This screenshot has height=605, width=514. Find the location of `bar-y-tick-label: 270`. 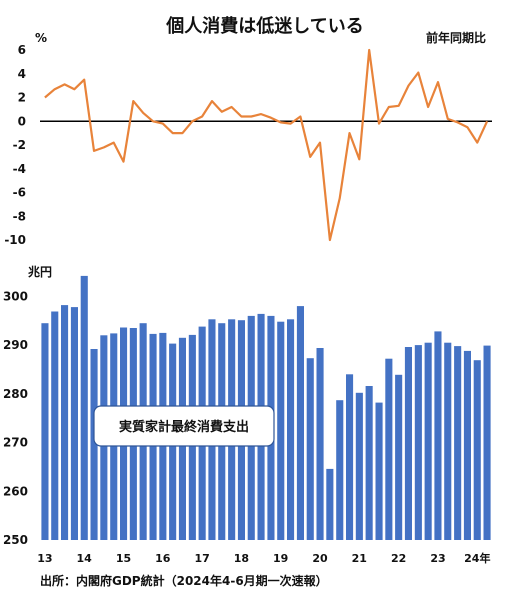

bar-y-tick-label: 270 is located at coordinates (15, 443).